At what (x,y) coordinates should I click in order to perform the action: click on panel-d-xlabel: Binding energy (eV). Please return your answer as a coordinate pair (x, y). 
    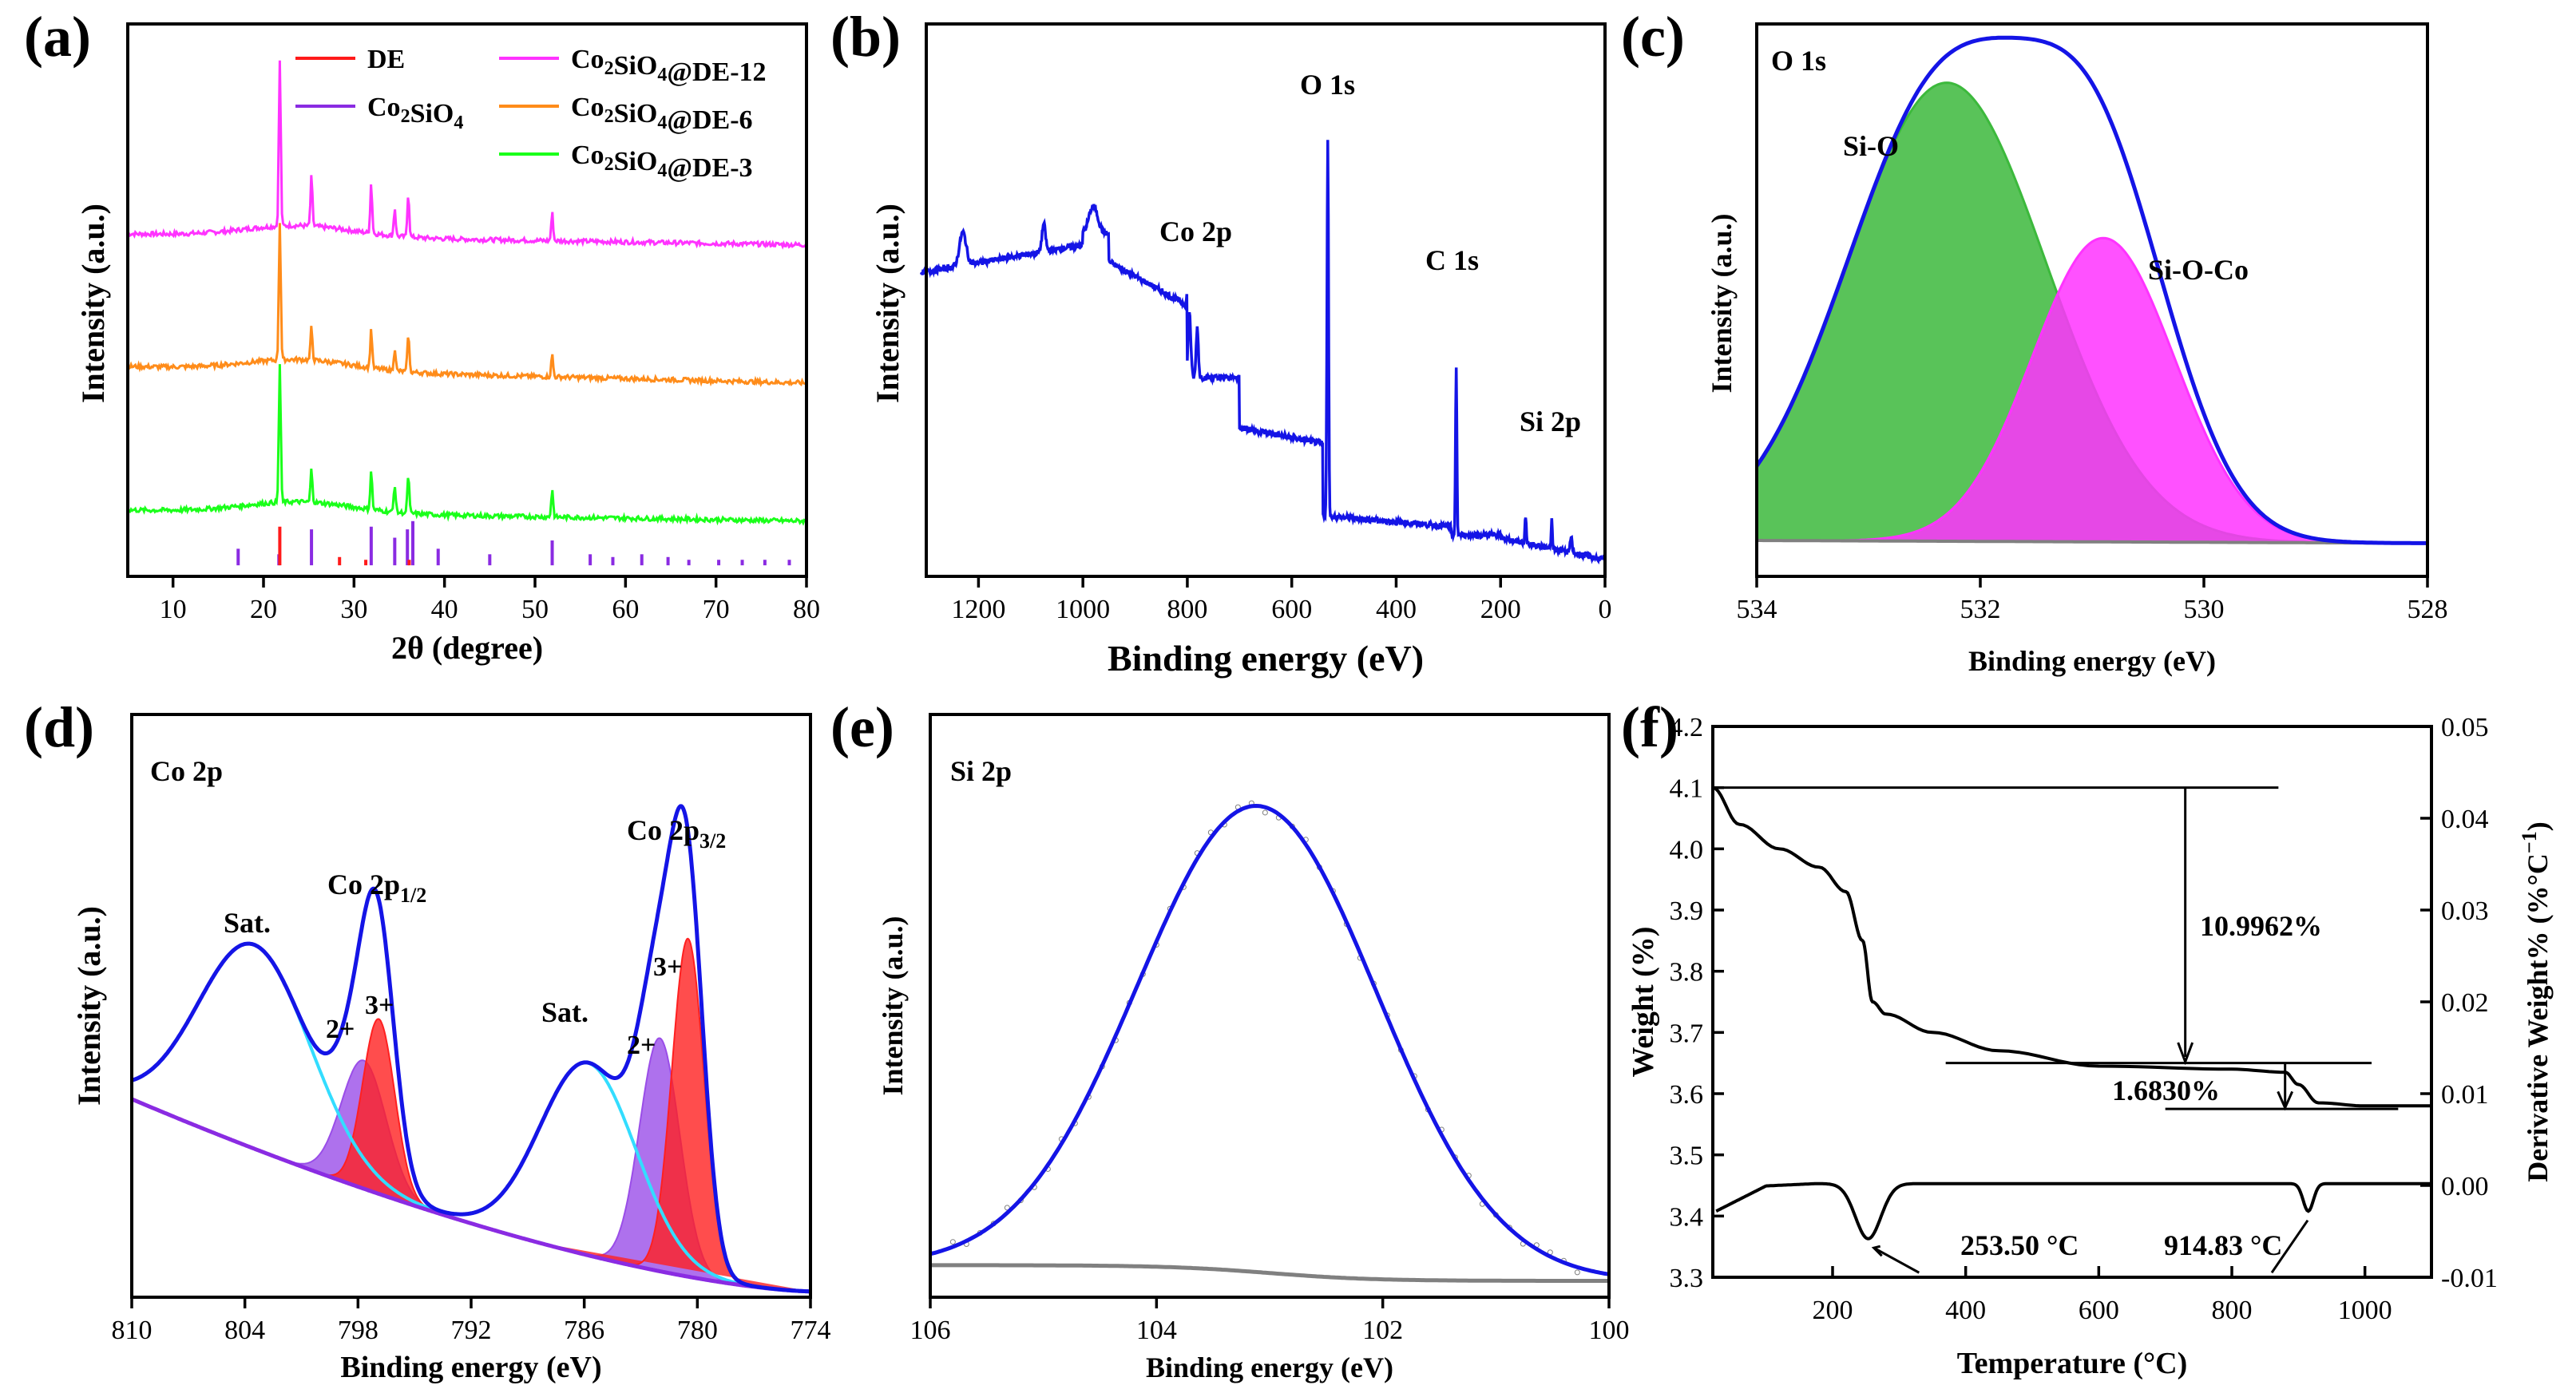
    Looking at the image, I should click on (470, 1367).